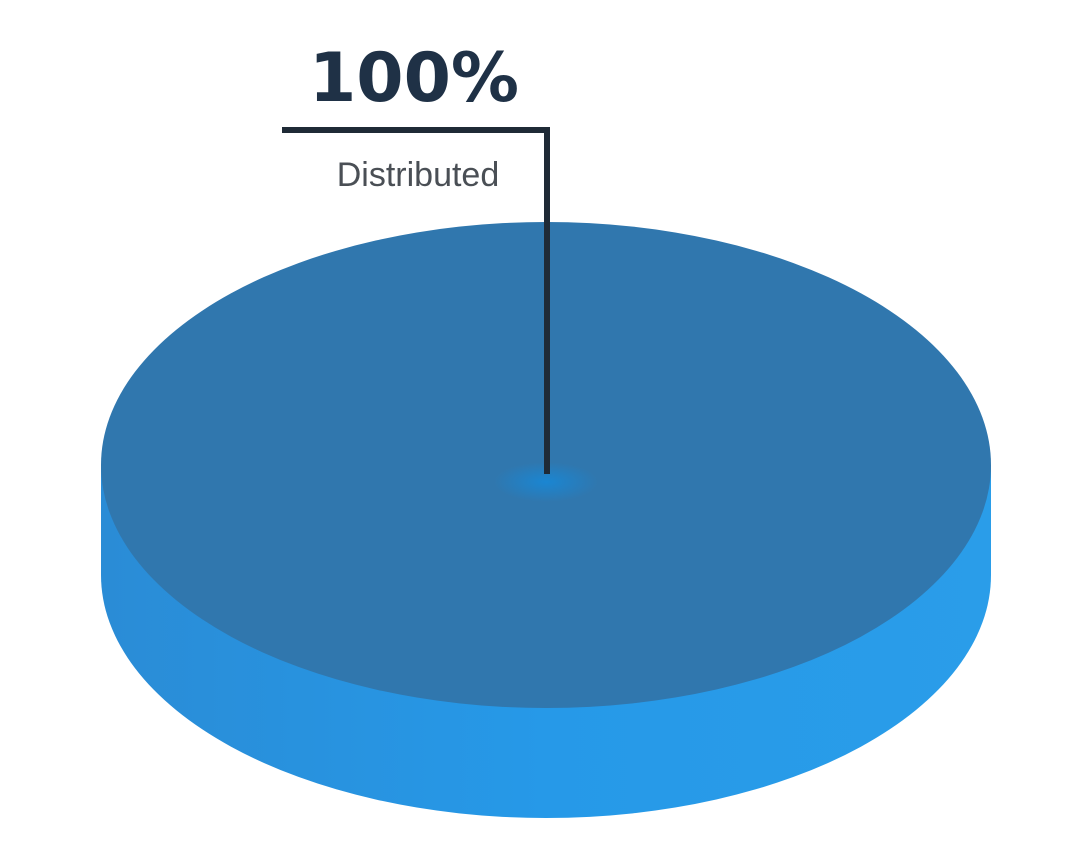 This screenshot has width=1080, height=848. I want to click on slice-value-label: 100%, so click(414, 78).